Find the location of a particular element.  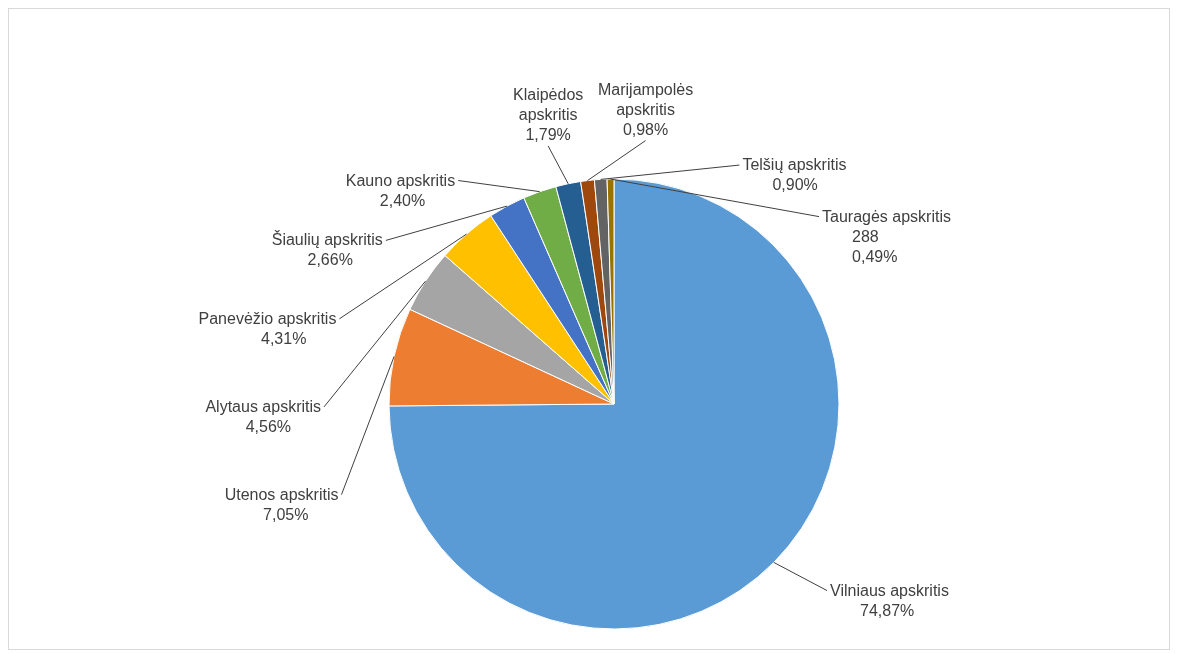

data-label: 7,05% is located at coordinates (286, 514).